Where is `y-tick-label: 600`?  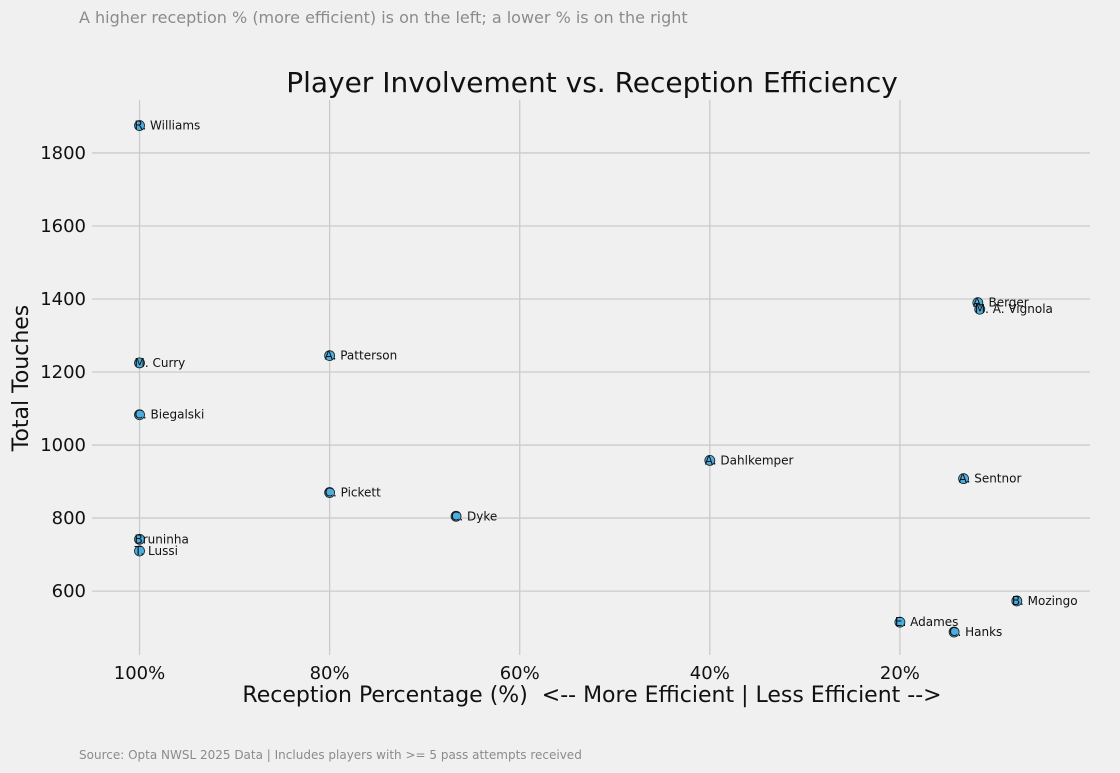 y-tick-label: 600 is located at coordinates (69, 591).